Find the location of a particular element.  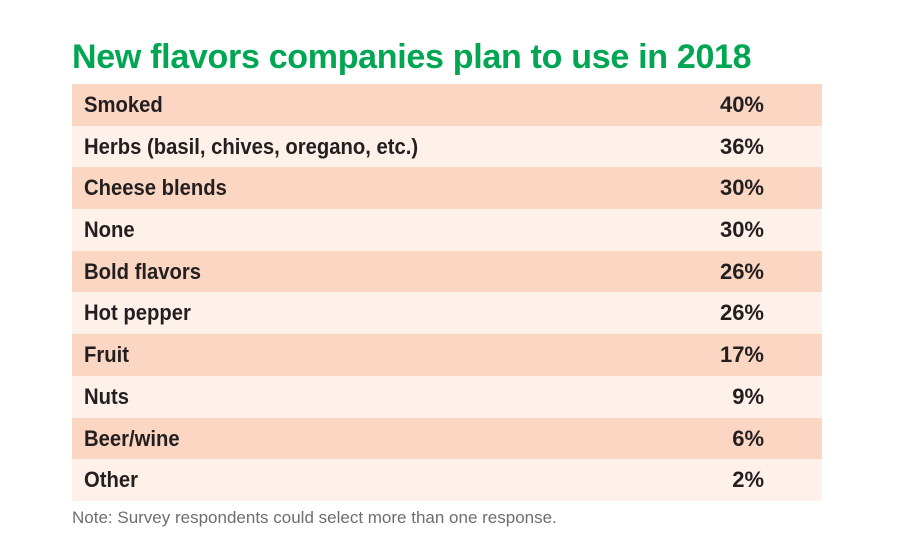

table-row: Bold flavors 26% is located at coordinates (447, 271).